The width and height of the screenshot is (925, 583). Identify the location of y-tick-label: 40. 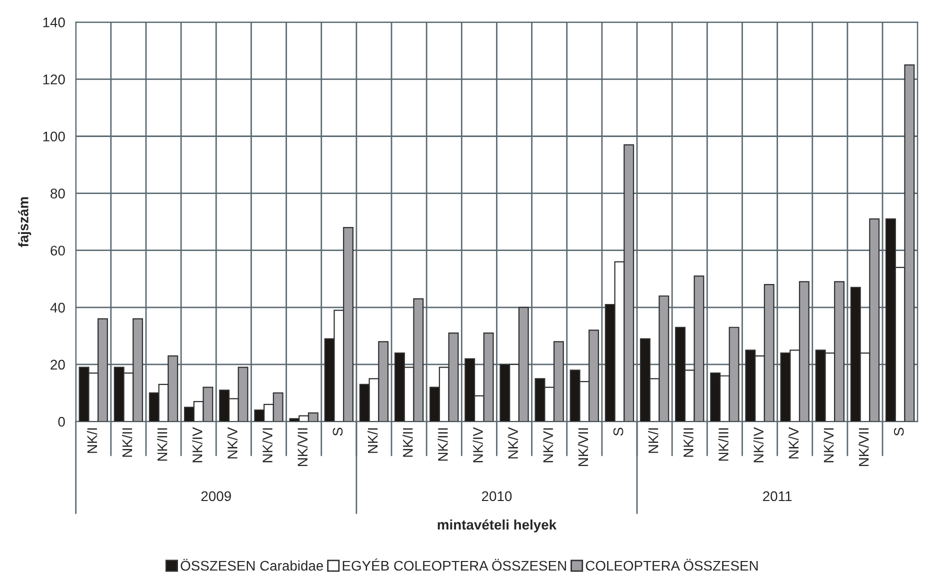
(57, 307).